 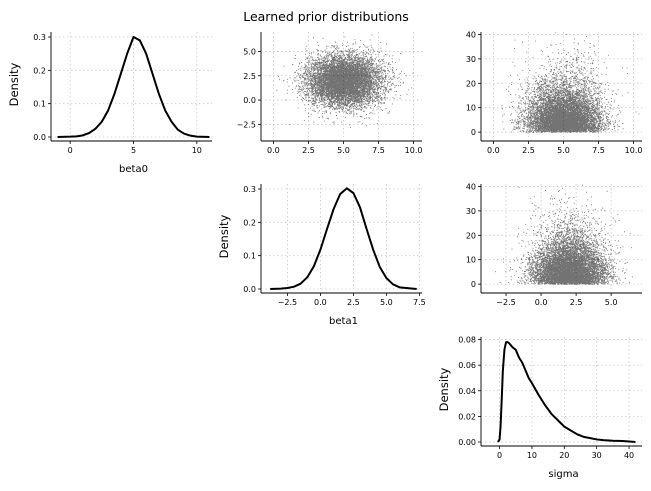 I want to click on x-tick-label: 40, so click(x=629, y=455).